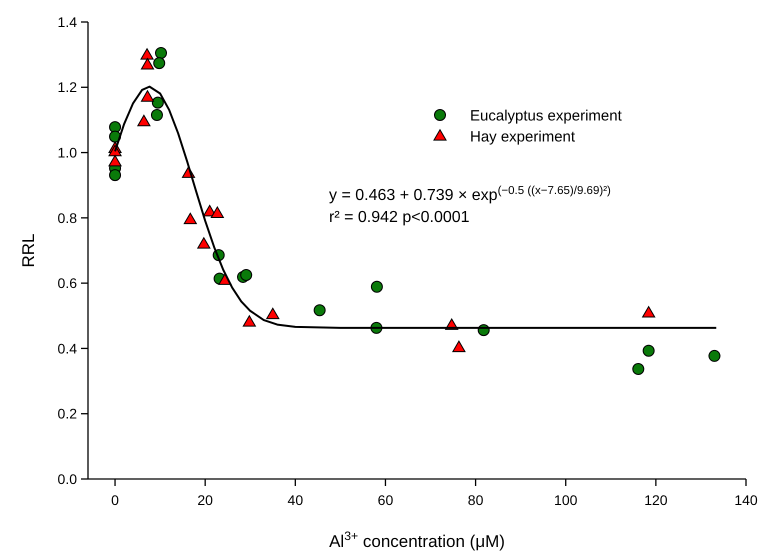  I want to click on x-axis-title: Al$^{3+}$ concentration (μM), so click(417, 540).